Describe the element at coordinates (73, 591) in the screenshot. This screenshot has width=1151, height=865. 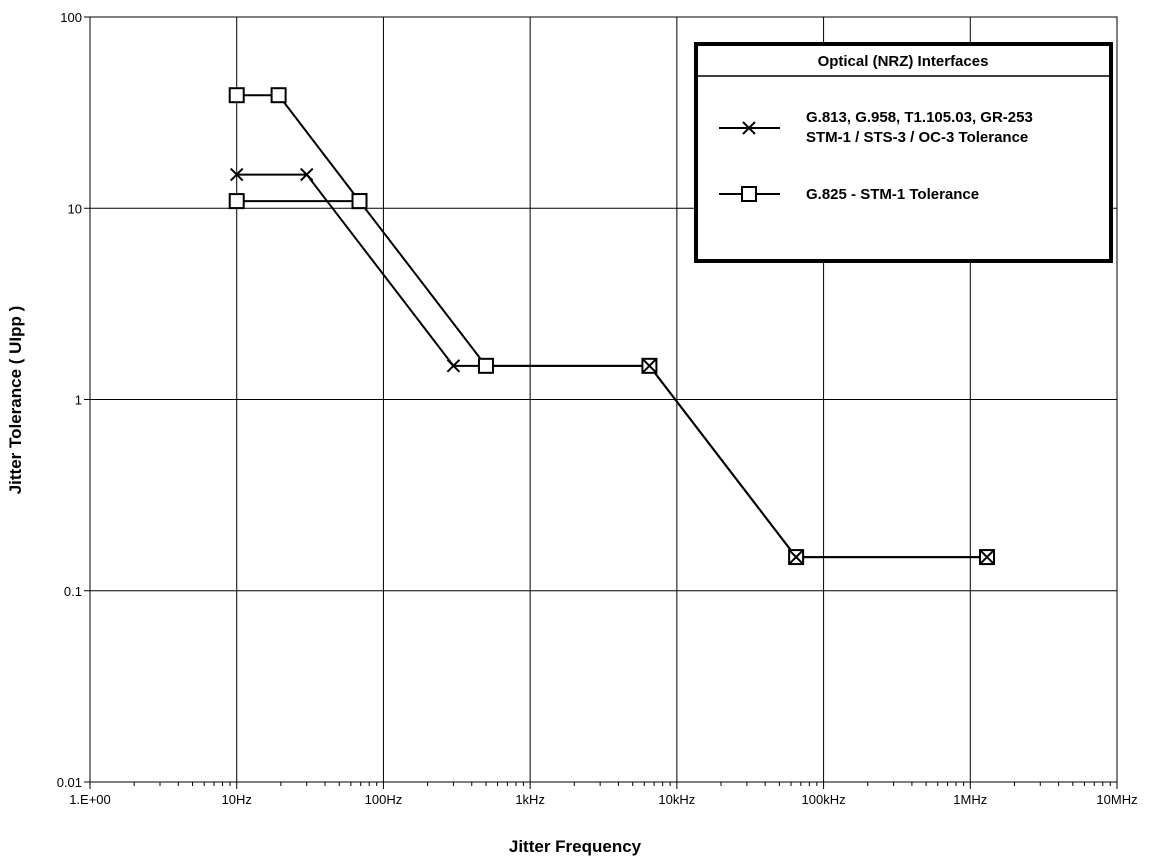
I see `y-tick-label: 0.1` at that location.